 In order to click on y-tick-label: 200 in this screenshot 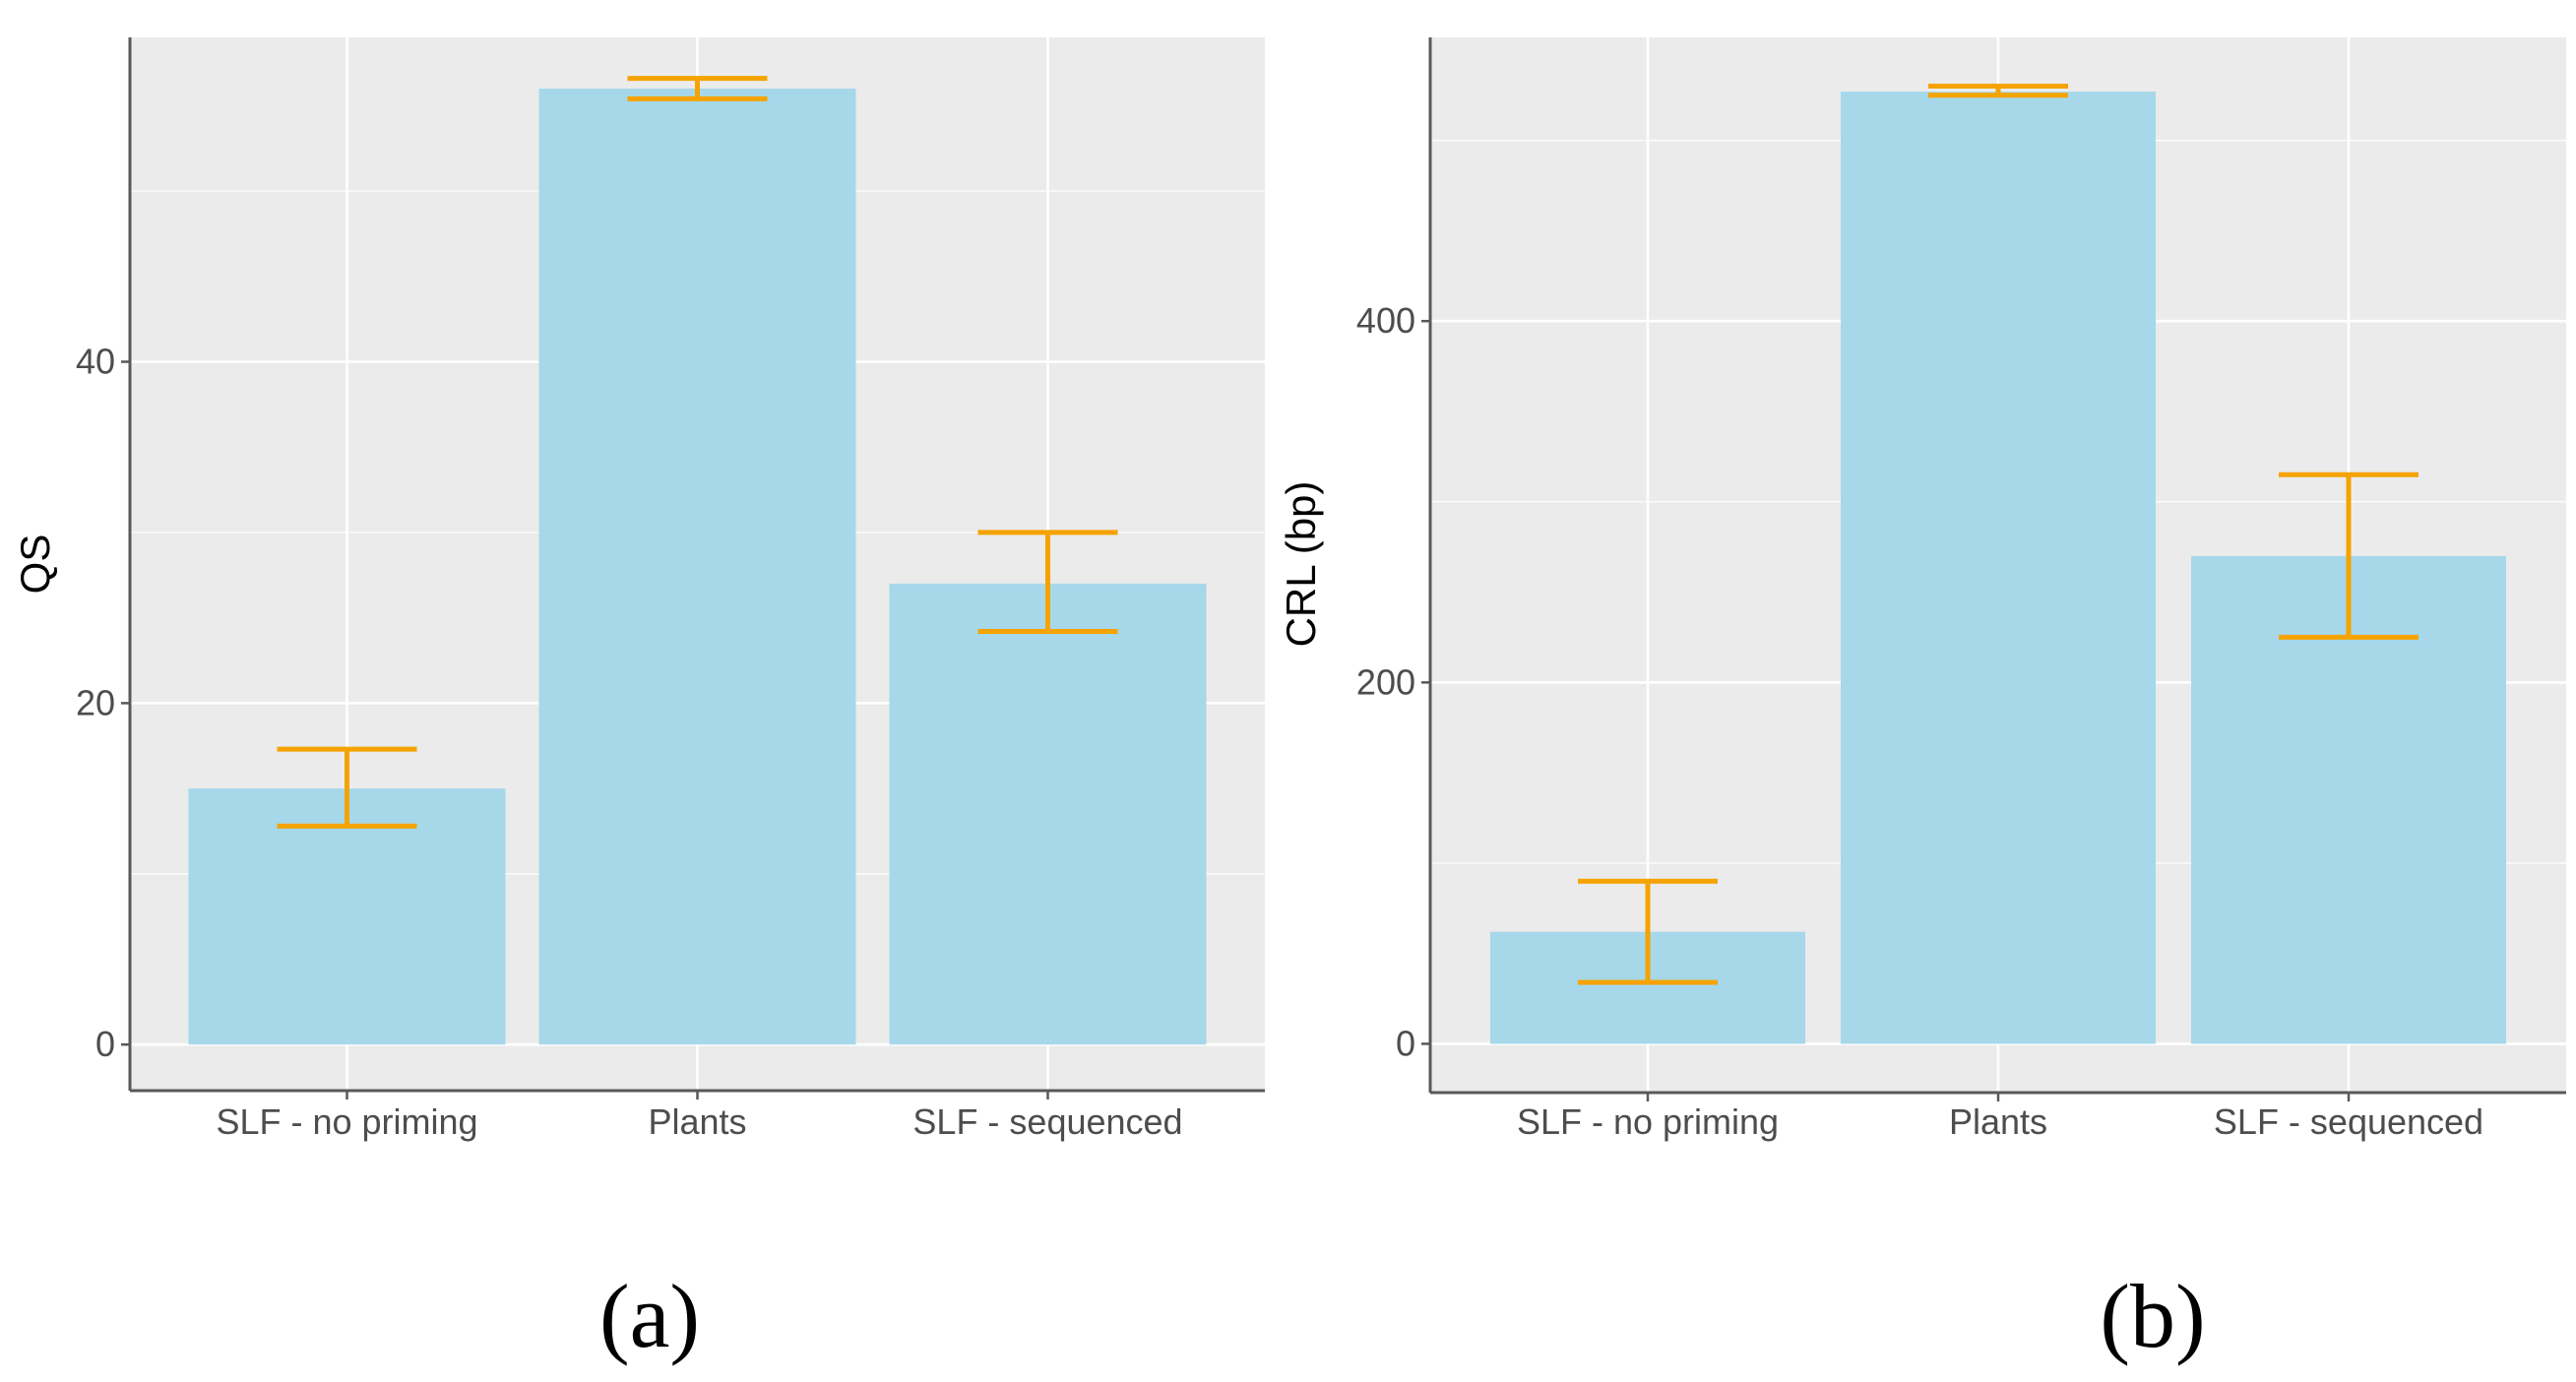, I will do `click(1385, 681)`.